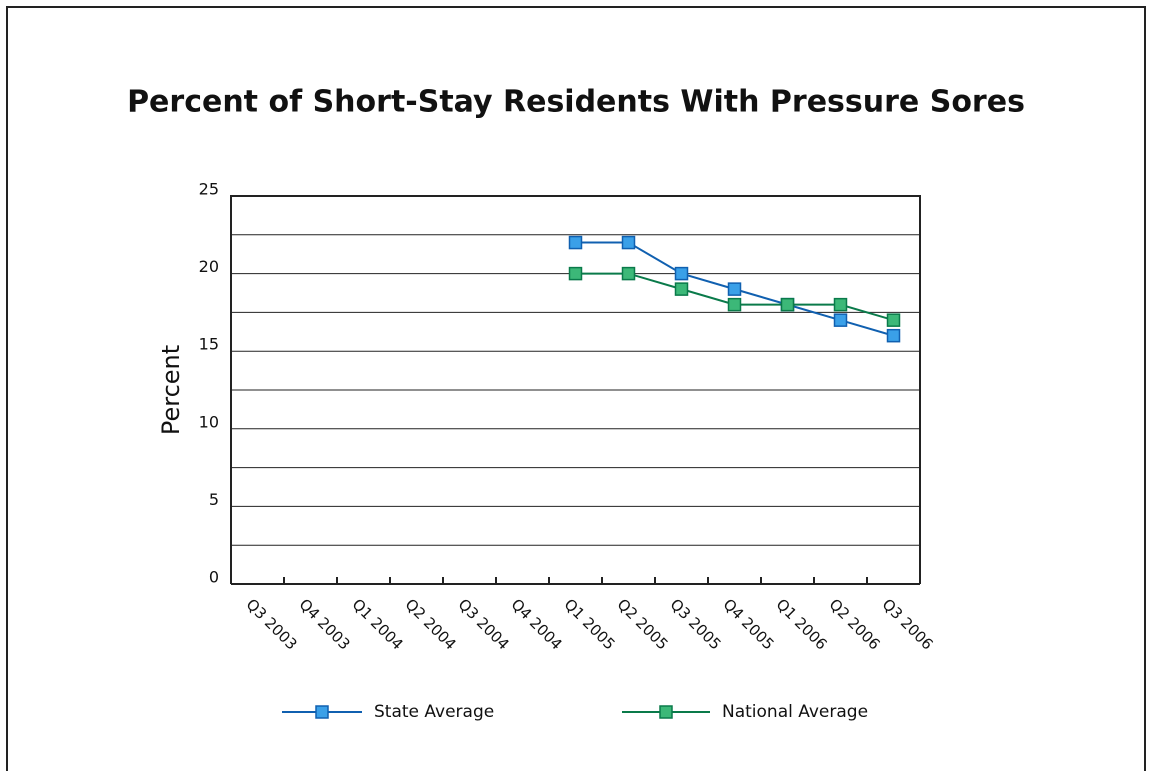 Image resolution: width=1153 pixels, height=771 pixels. I want to click on x-tick-label: Q1 2005, so click(589, 624).